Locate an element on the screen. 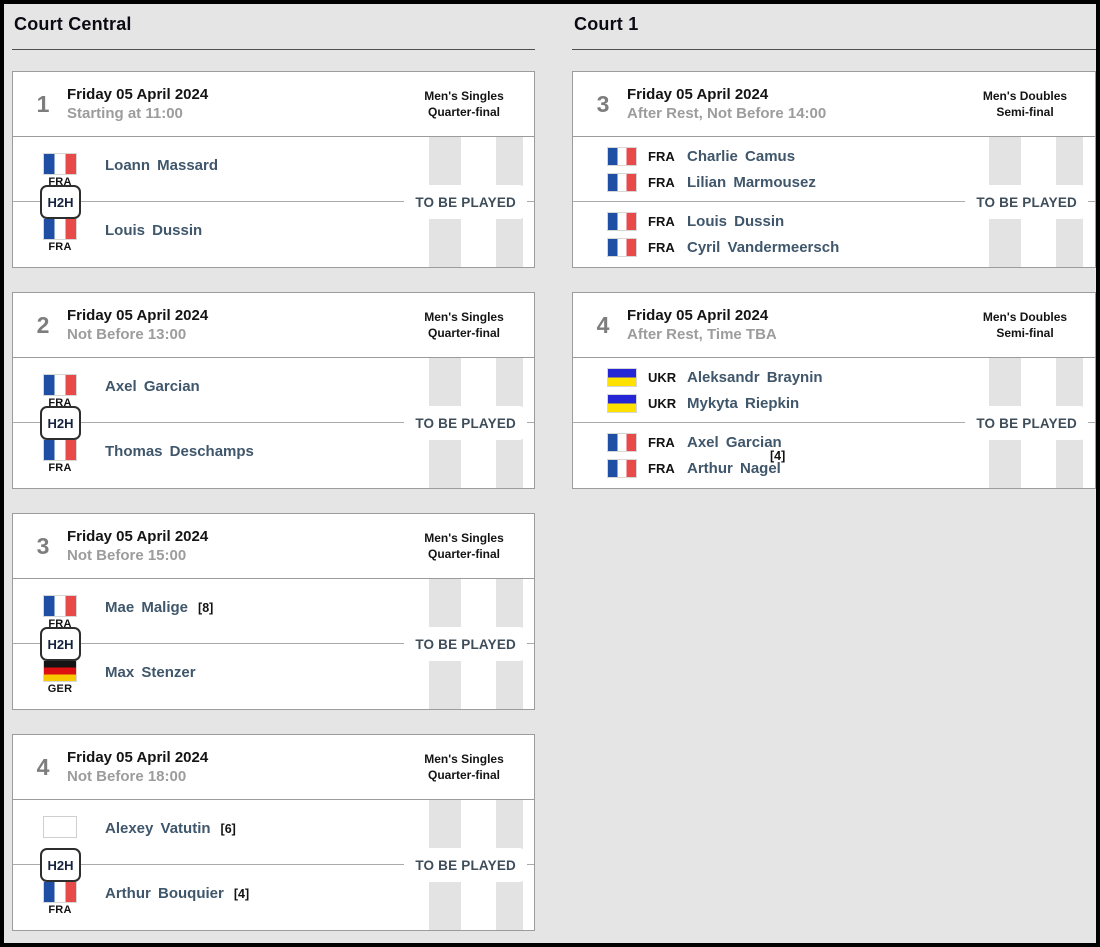 This screenshot has width=1100, height=947. flag-block: GER is located at coordinates (60, 677).